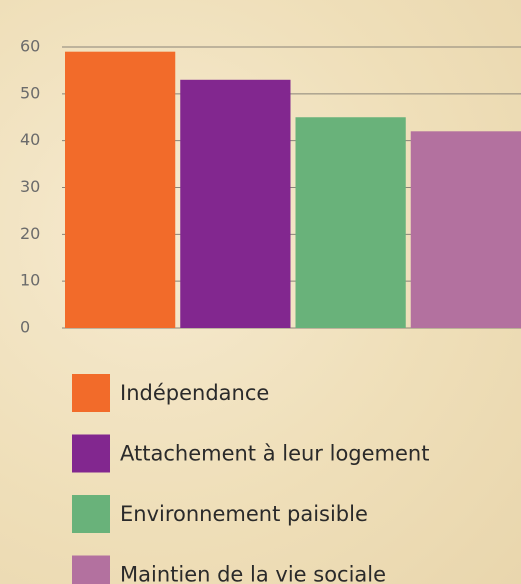  I want to click on y-tick-label: 20, so click(30, 233).